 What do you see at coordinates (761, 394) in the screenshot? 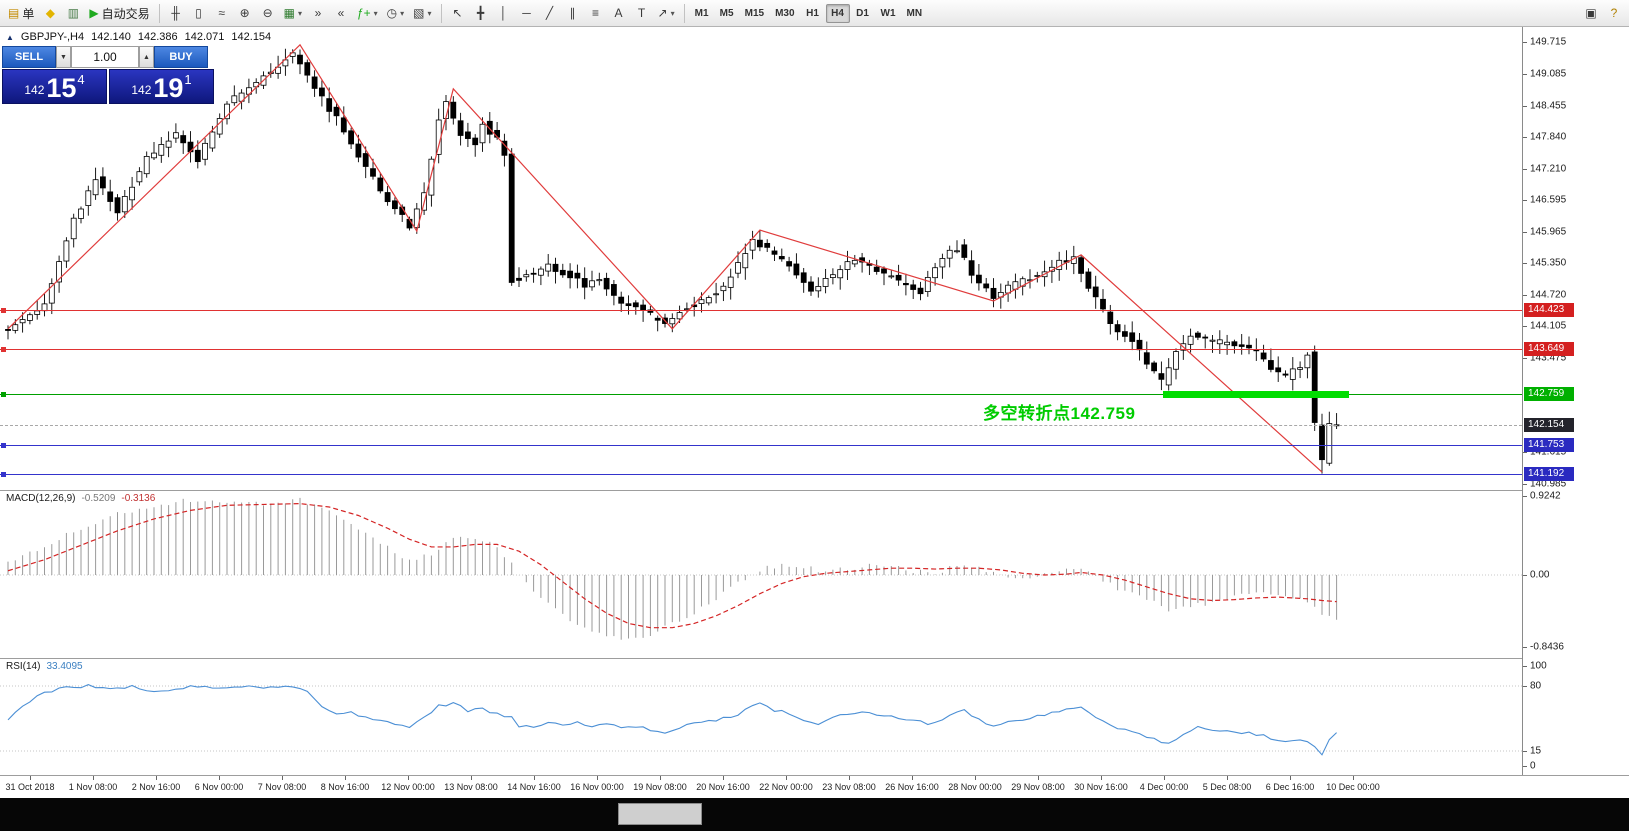
I see `hline-pivot-line-green` at bounding box center [761, 394].